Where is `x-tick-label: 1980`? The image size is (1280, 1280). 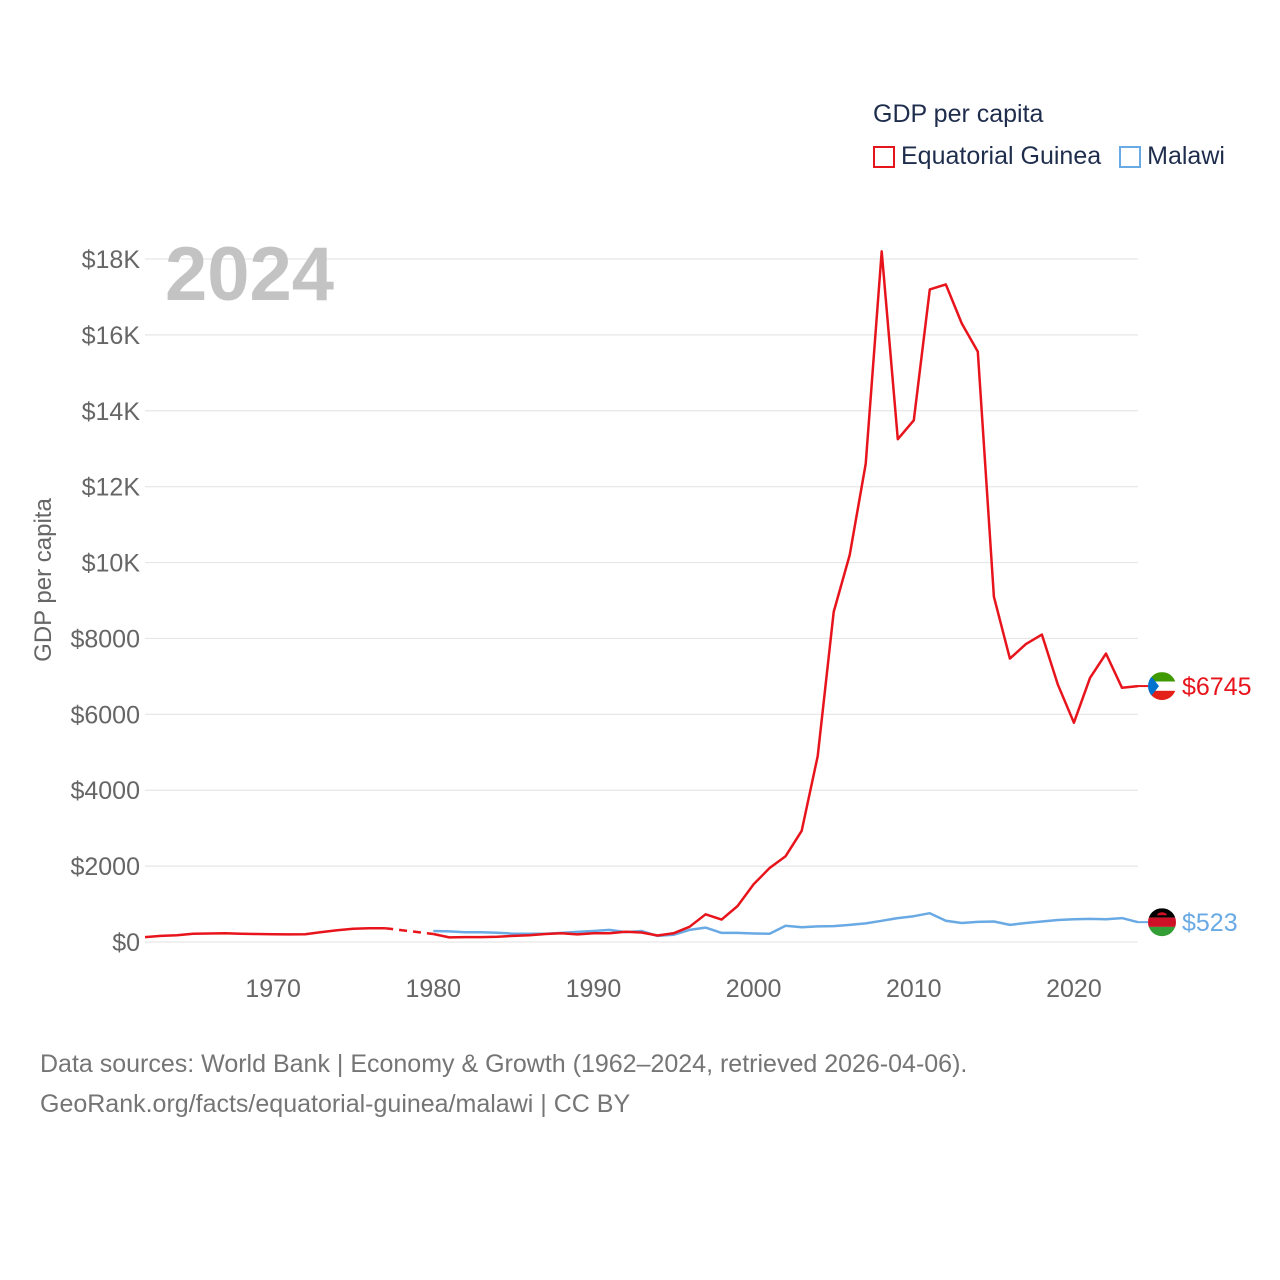 x-tick-label: 1980 is located at coordinates (433, 989).